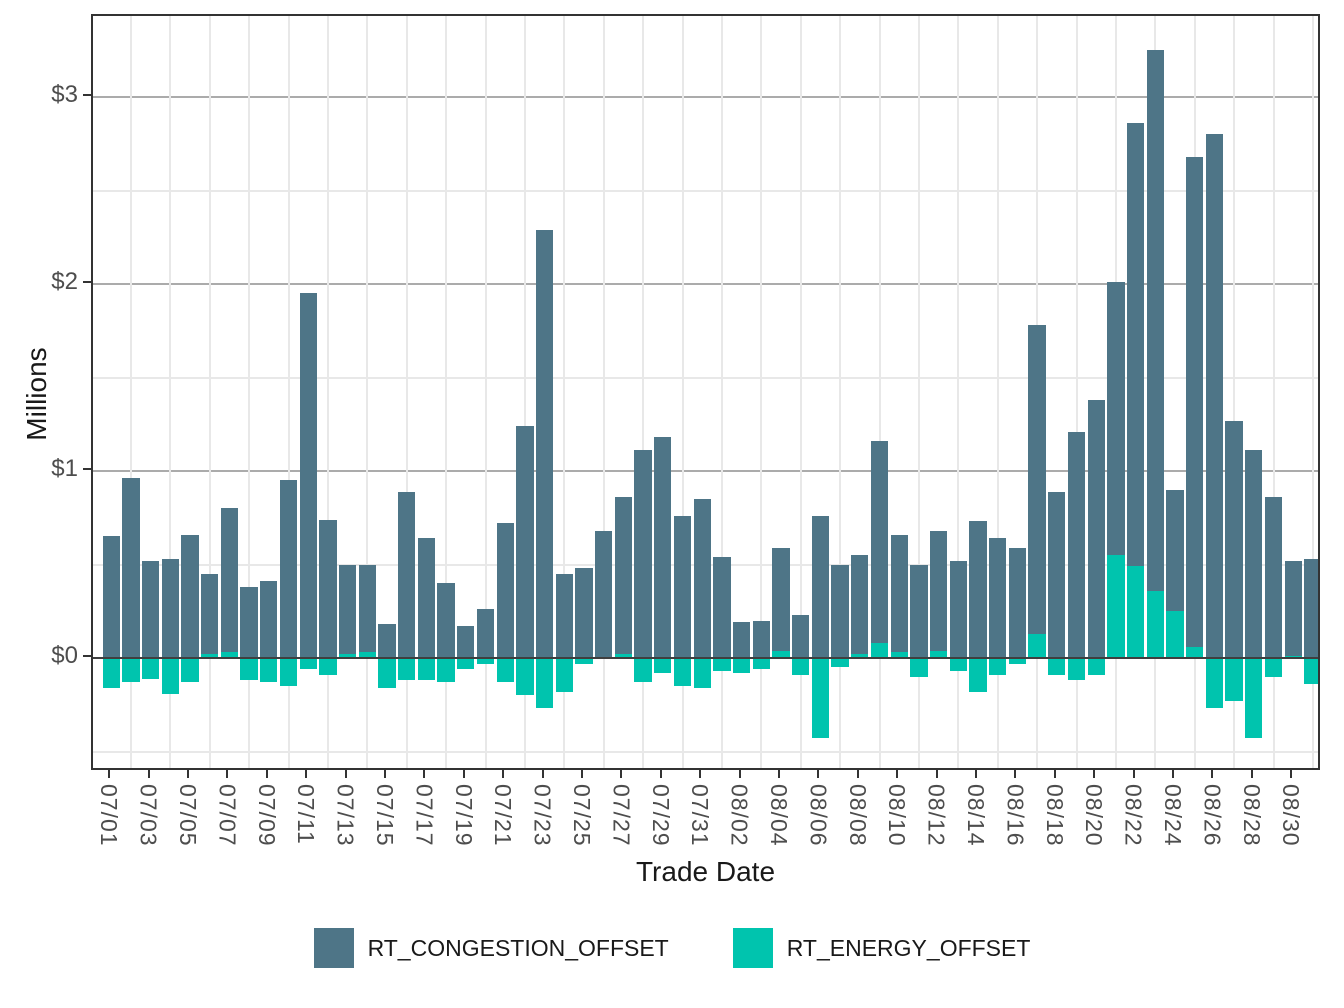 This screenshot has height=1008, width=1344. I want to click on x-tick-label: 08/20, so click(1094, 815).